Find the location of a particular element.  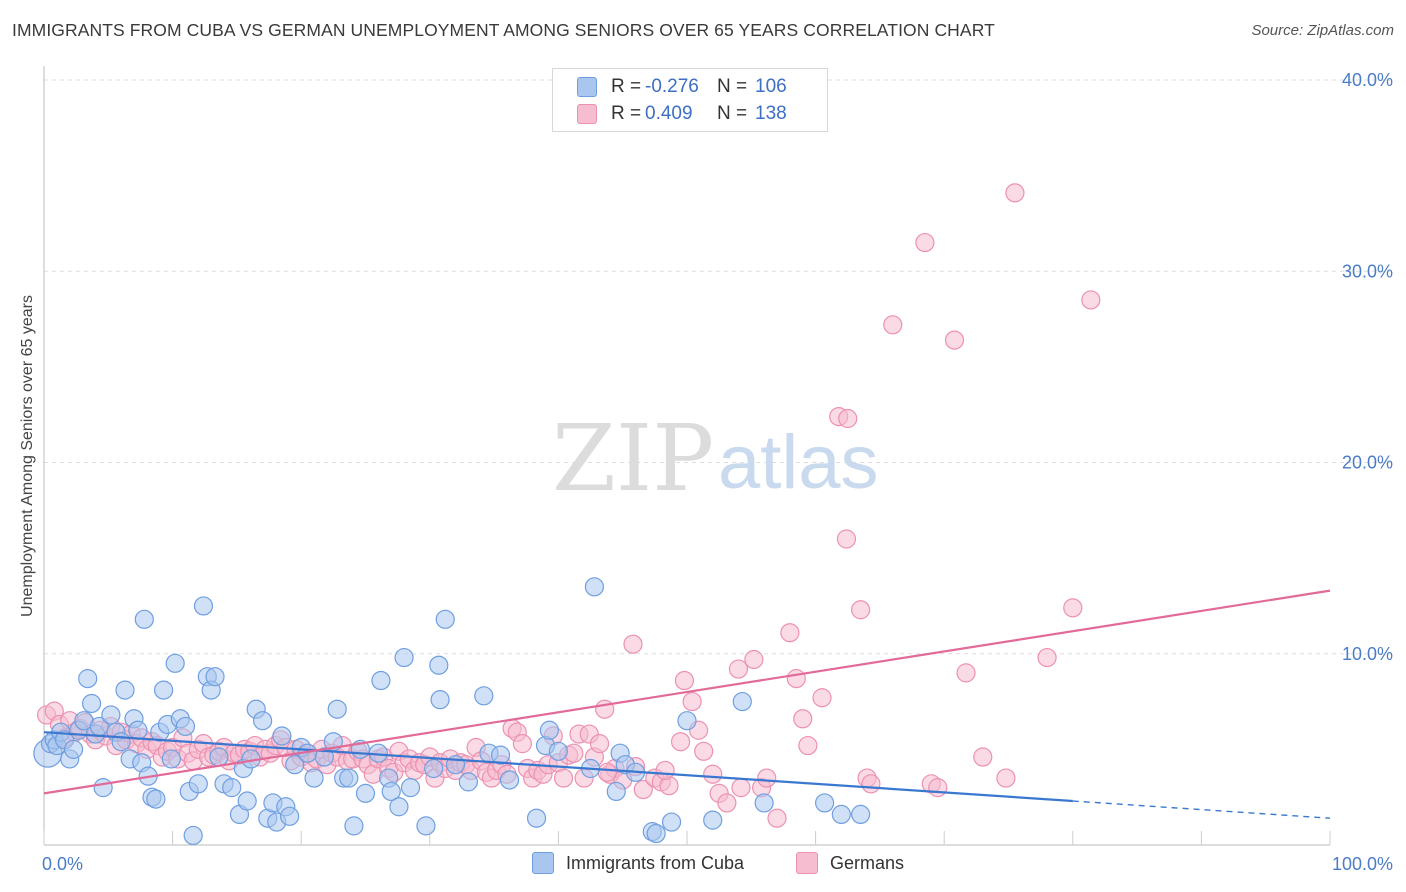

legend-r-value: -0.276 is located at coordinates (672, 86).